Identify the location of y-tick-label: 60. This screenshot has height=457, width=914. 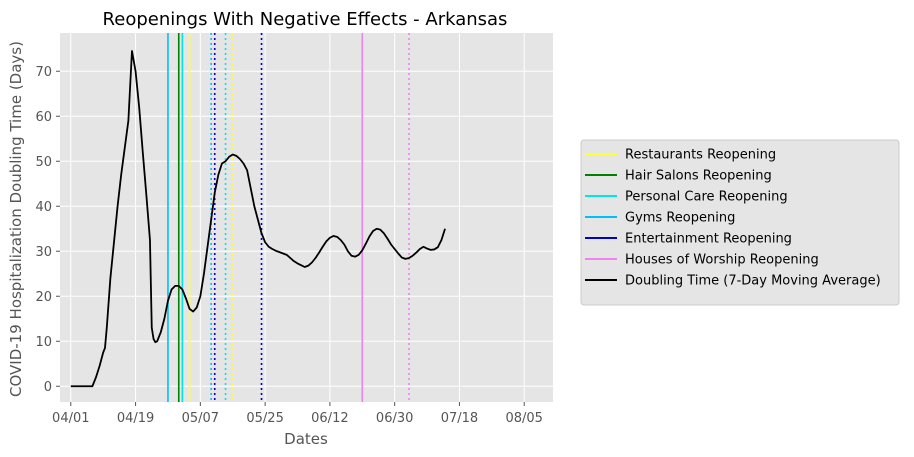
(43, 117).